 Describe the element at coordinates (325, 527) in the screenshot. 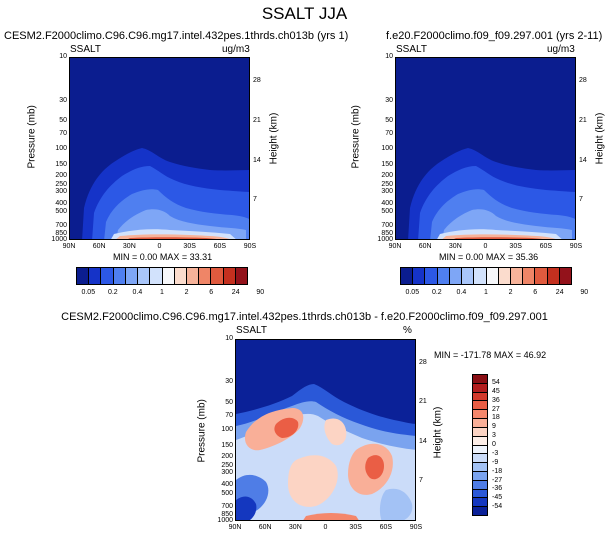

I see `panel3-xtick-0: 0` at that location.